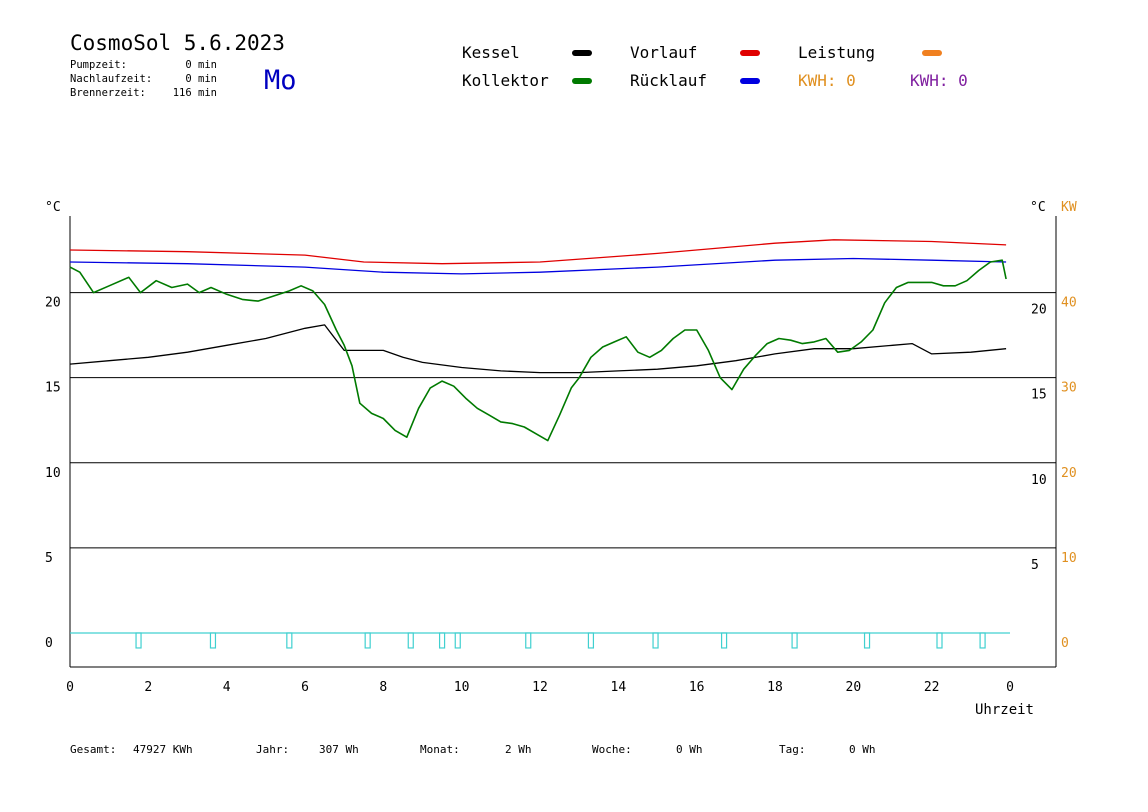 The height and width of the screenshot is (812, 1148). What do you see at coordinates (1039, 480) in the screenshot?
I see `y-tick-label-right: 10` at bounding box center [1039, 480].